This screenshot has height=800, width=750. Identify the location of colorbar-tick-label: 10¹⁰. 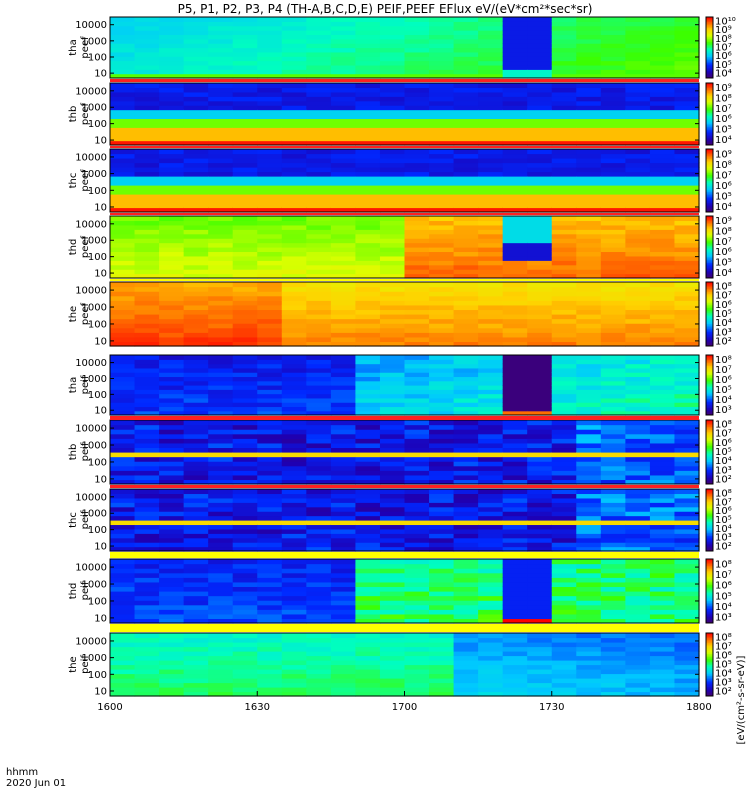
(725, 21).